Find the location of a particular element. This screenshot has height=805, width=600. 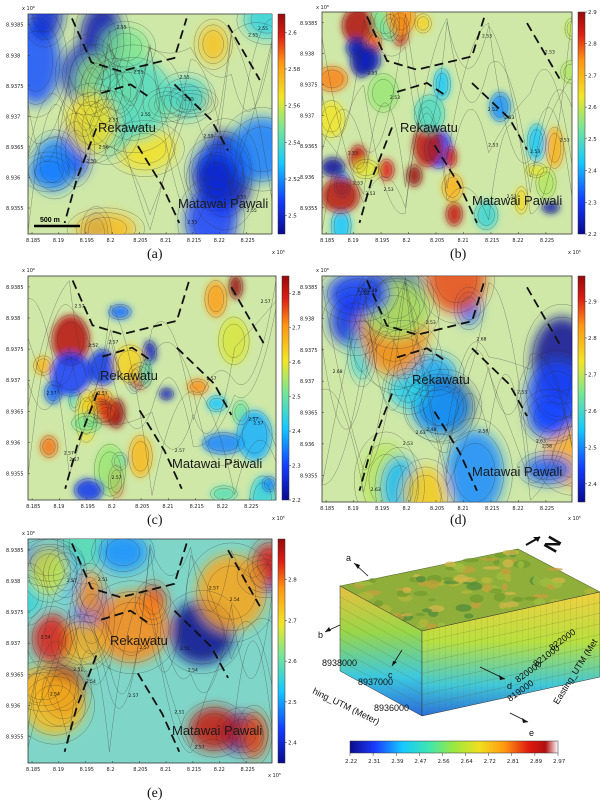

block-colorbar-tick-label: 2.47 is located at coordinates (420, 762).